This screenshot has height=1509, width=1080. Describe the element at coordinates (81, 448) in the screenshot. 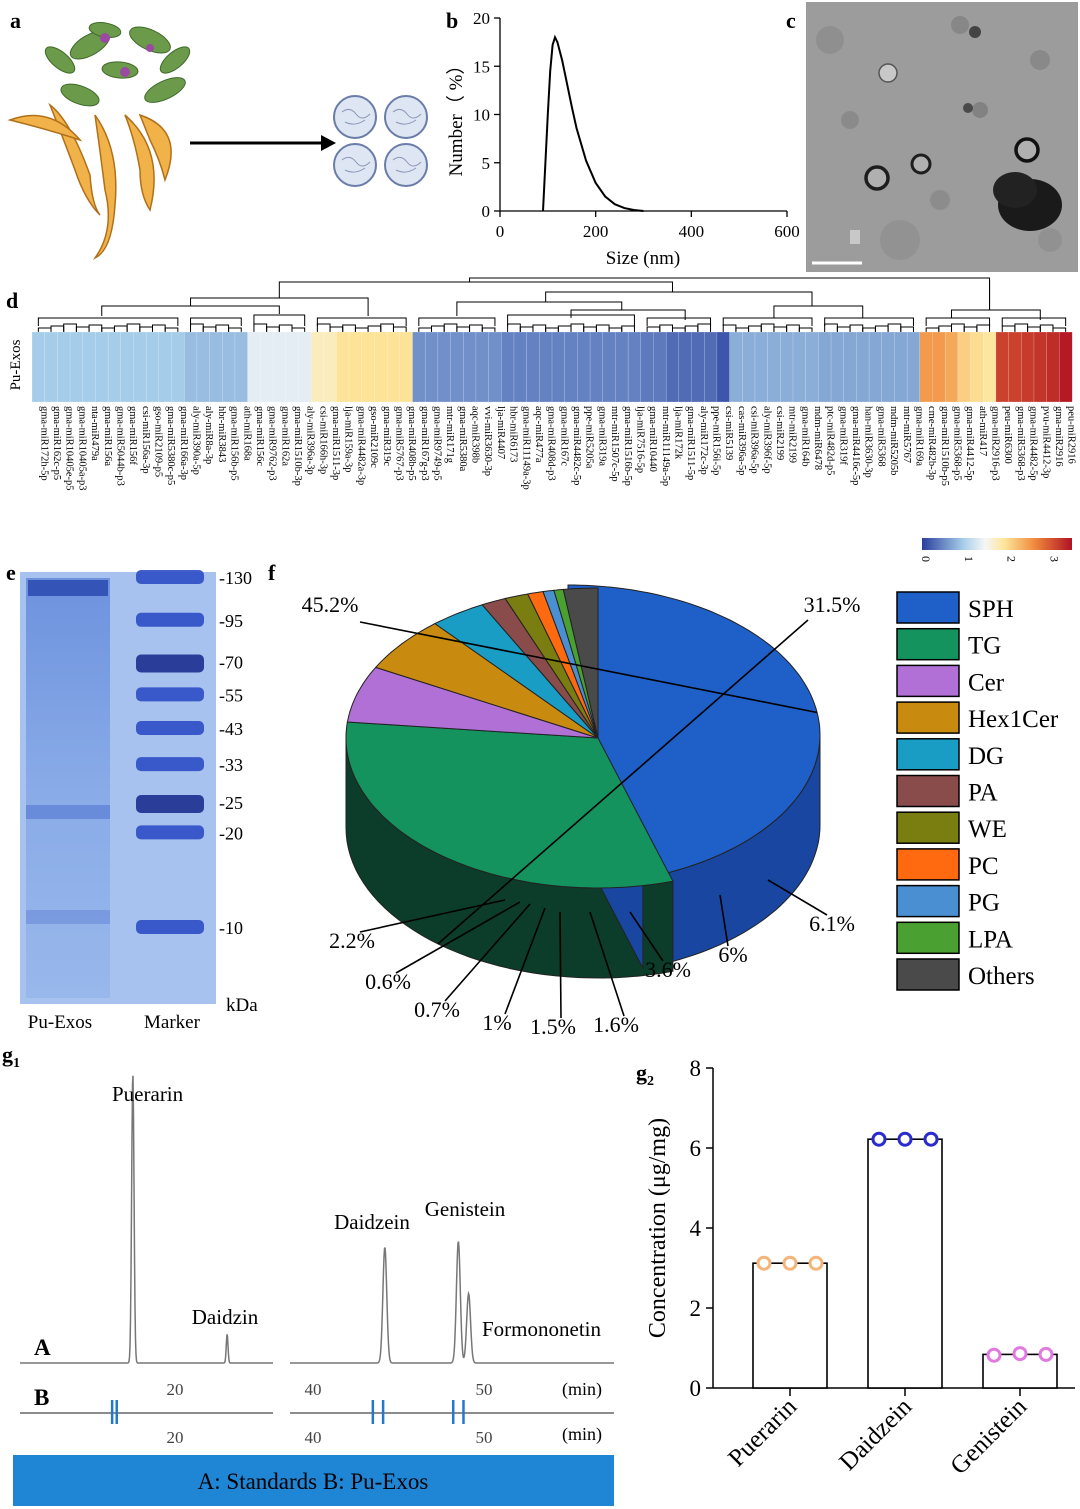

I see `heatmap-column-label: gma-miR10405a-p3` at that location.